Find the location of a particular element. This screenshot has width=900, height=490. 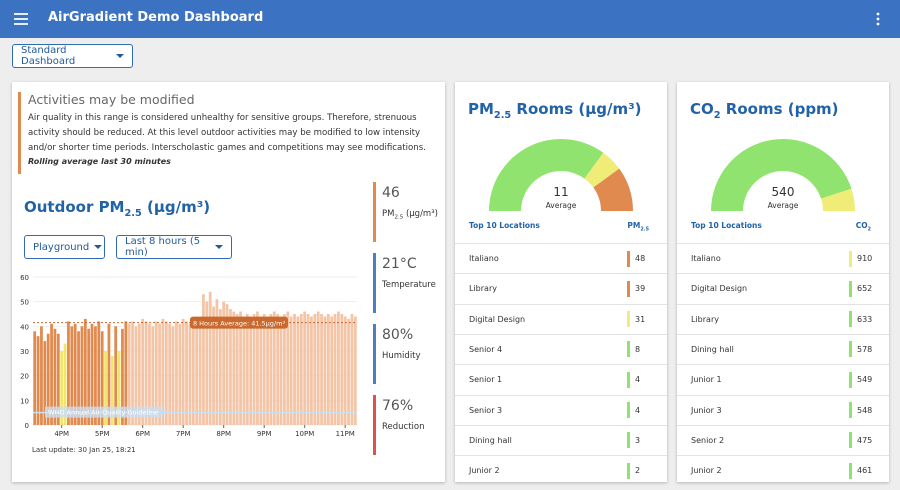

subscript: 2 is located at coordinates (717, 115).